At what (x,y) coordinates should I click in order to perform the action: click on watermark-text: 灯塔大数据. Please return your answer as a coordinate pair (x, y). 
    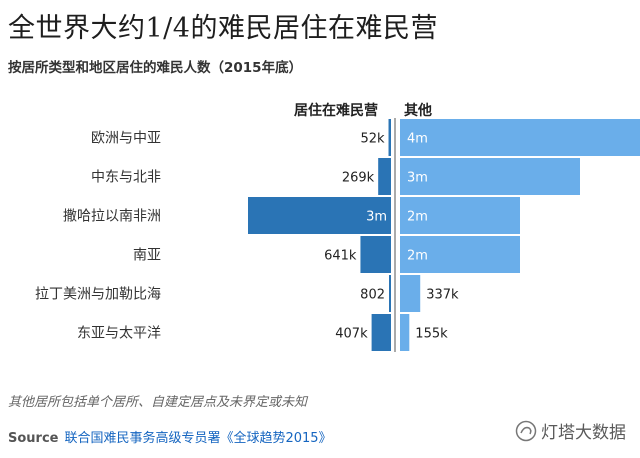
    Looking at the image, I should click on (583, 433).